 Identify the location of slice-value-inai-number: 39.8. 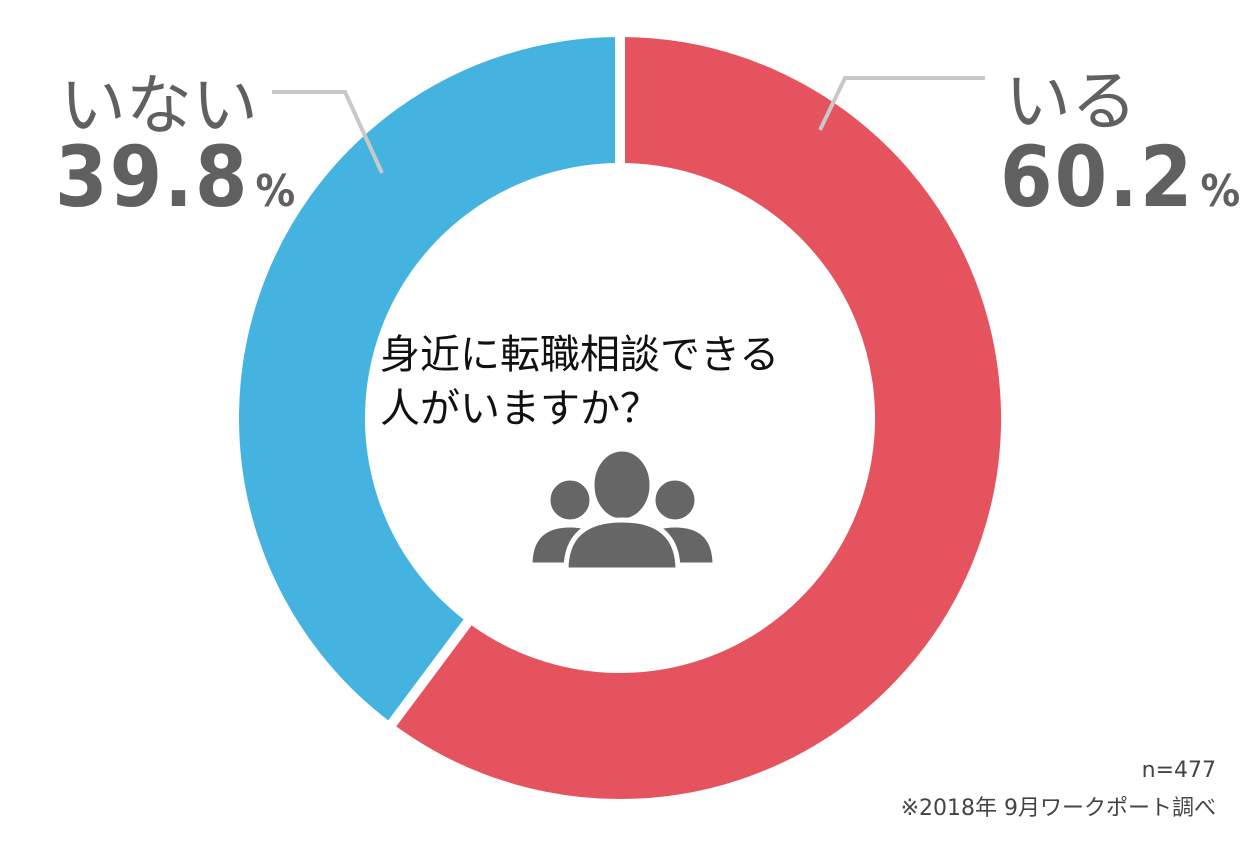
(152, 177).